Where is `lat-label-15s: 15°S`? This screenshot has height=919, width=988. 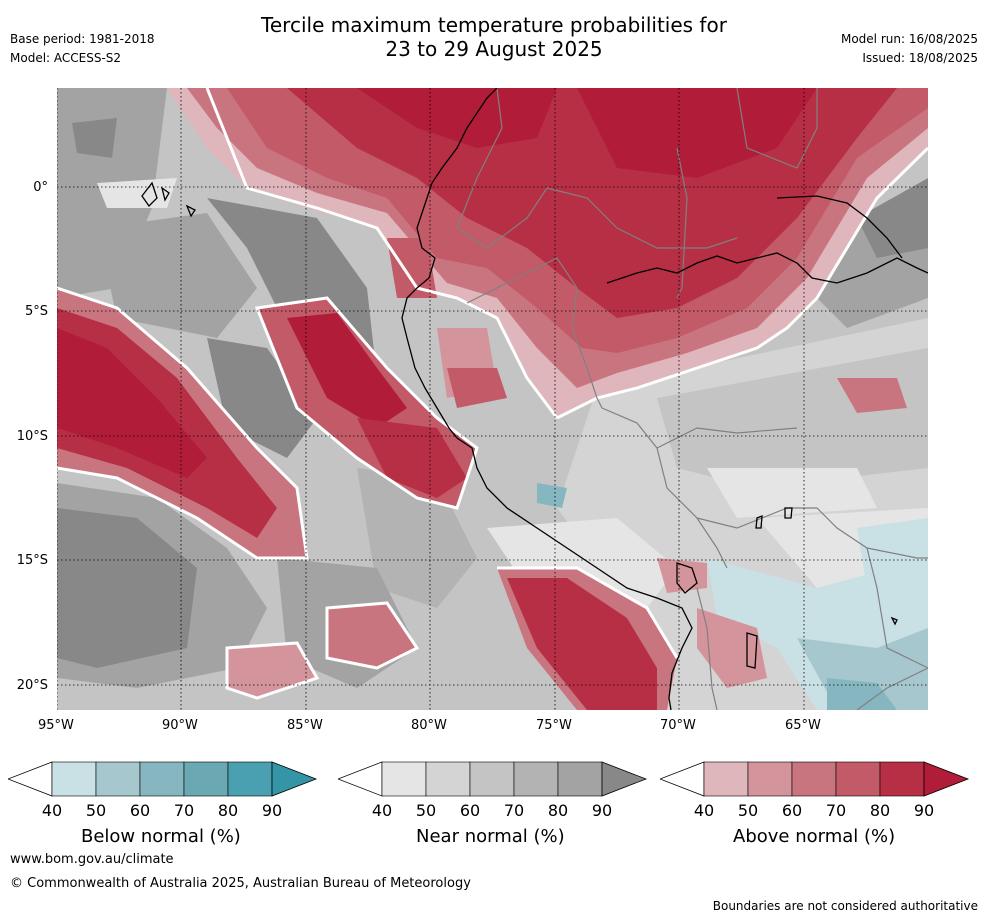
lat-label-15s: 15°S is located at coordinates (32, 560).